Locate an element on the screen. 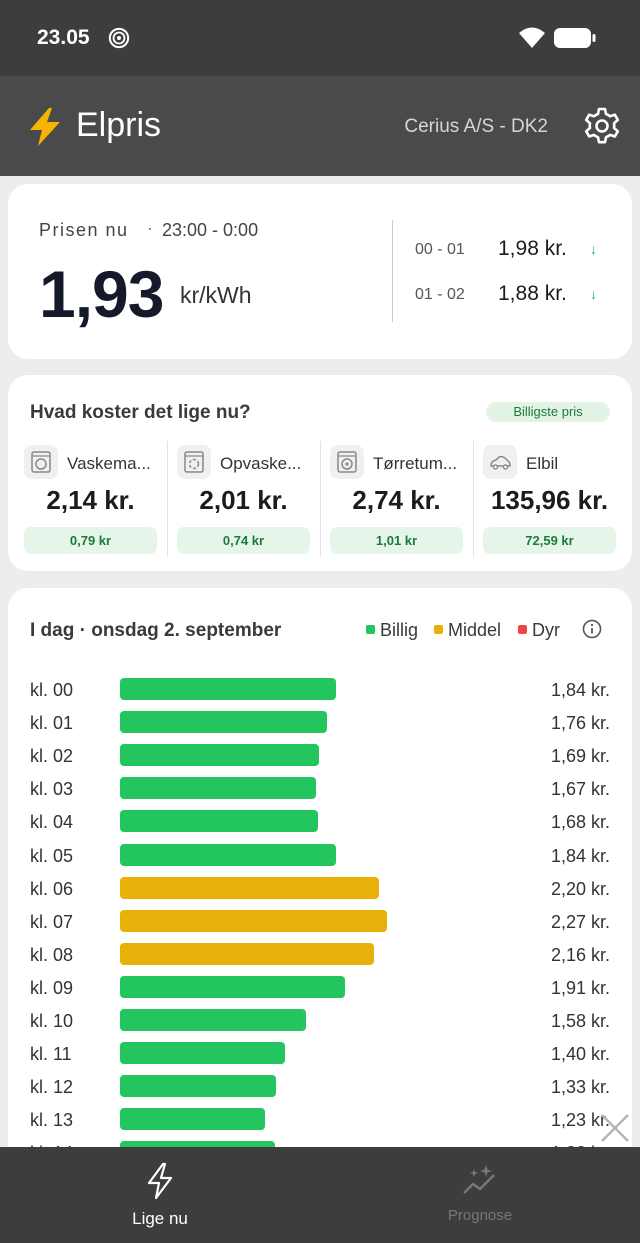  sync-icon is located at coordinates (119, 38).